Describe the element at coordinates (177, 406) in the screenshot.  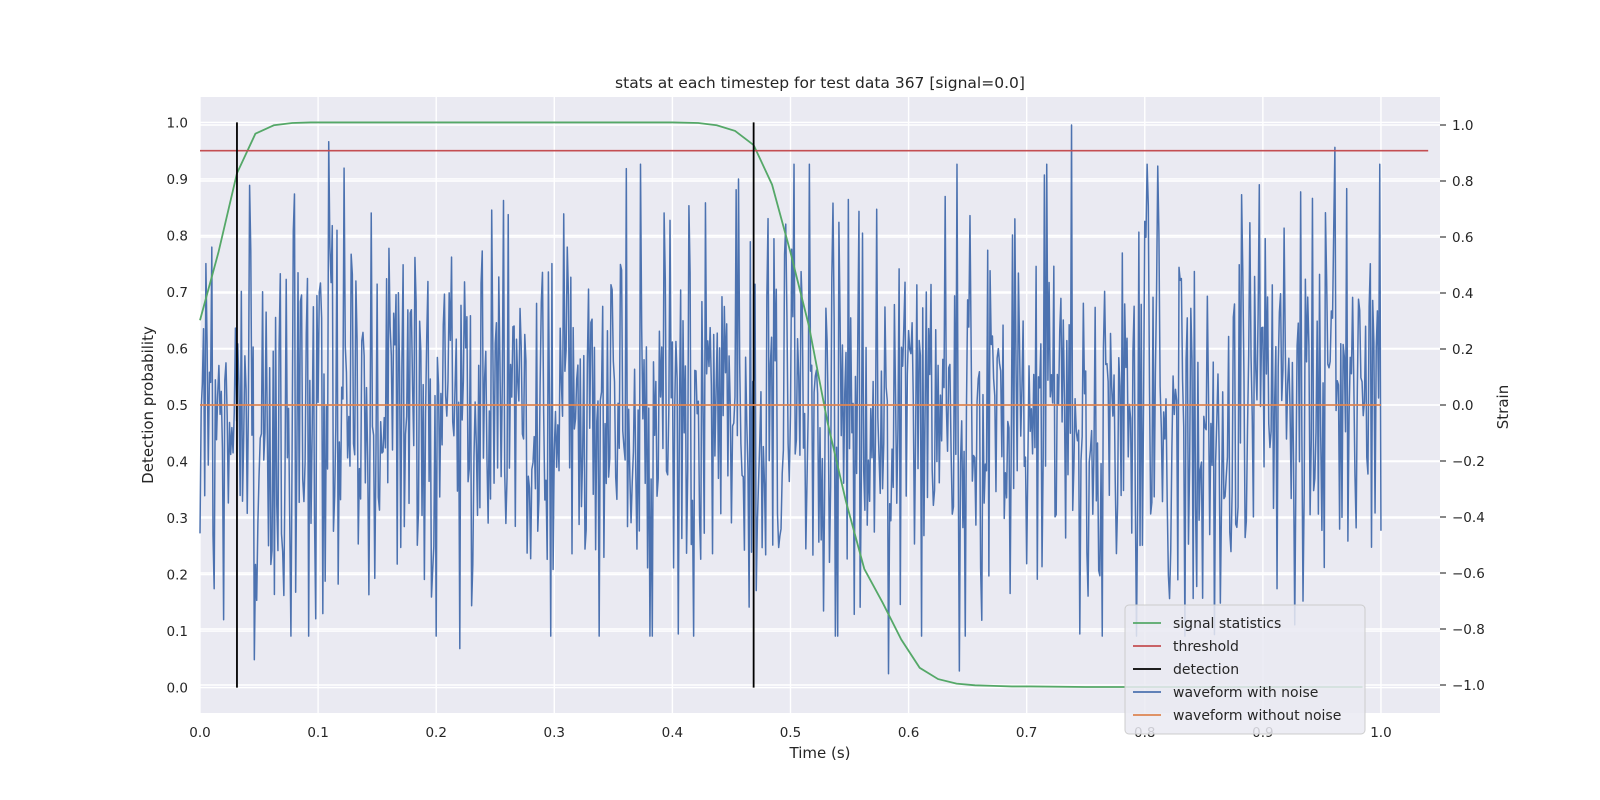
I see `y-left-tick-label: 0.5` at that location.